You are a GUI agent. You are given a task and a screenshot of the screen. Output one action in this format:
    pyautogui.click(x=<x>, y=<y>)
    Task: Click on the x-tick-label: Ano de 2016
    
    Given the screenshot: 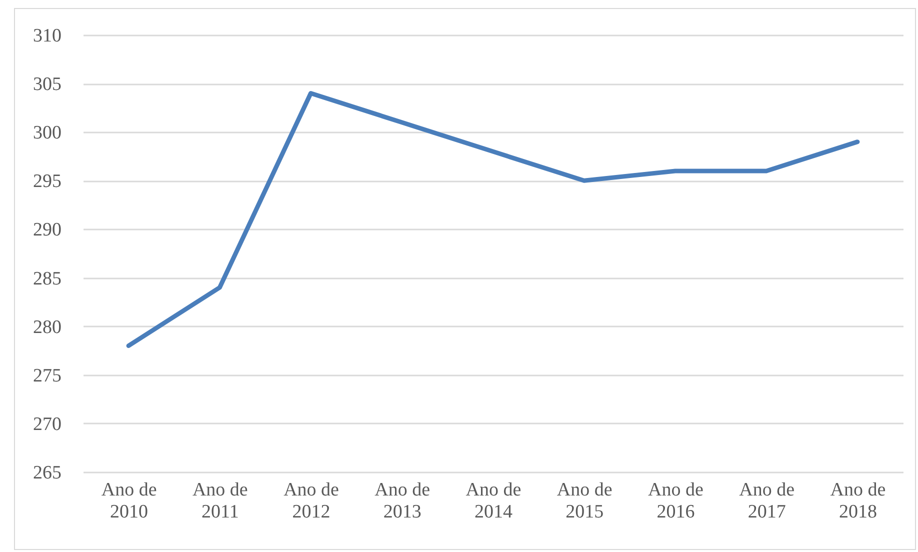 What is the action you would take?
    pyautogui.click(x=676, y=501)
    